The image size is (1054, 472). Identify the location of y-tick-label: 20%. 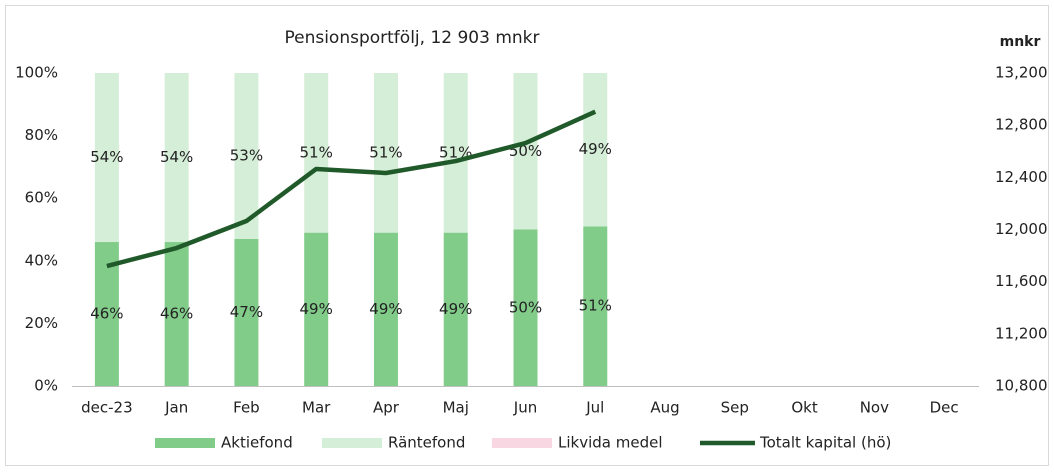
(41, 323).